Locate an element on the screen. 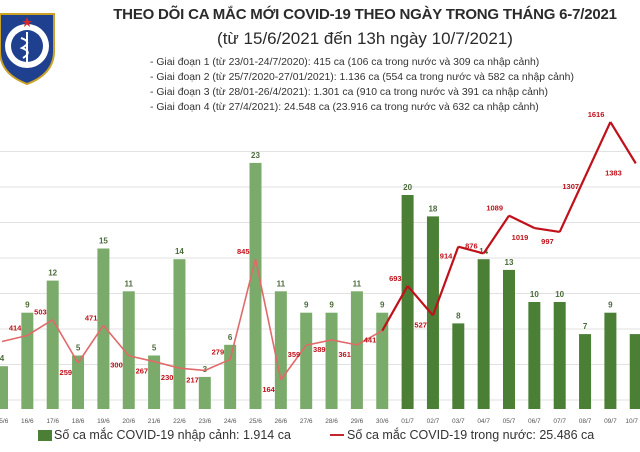 Image resolution: width=640 pixels, height=452 pixels. bar-value-label: 14 is located at coordinates (179, 251).